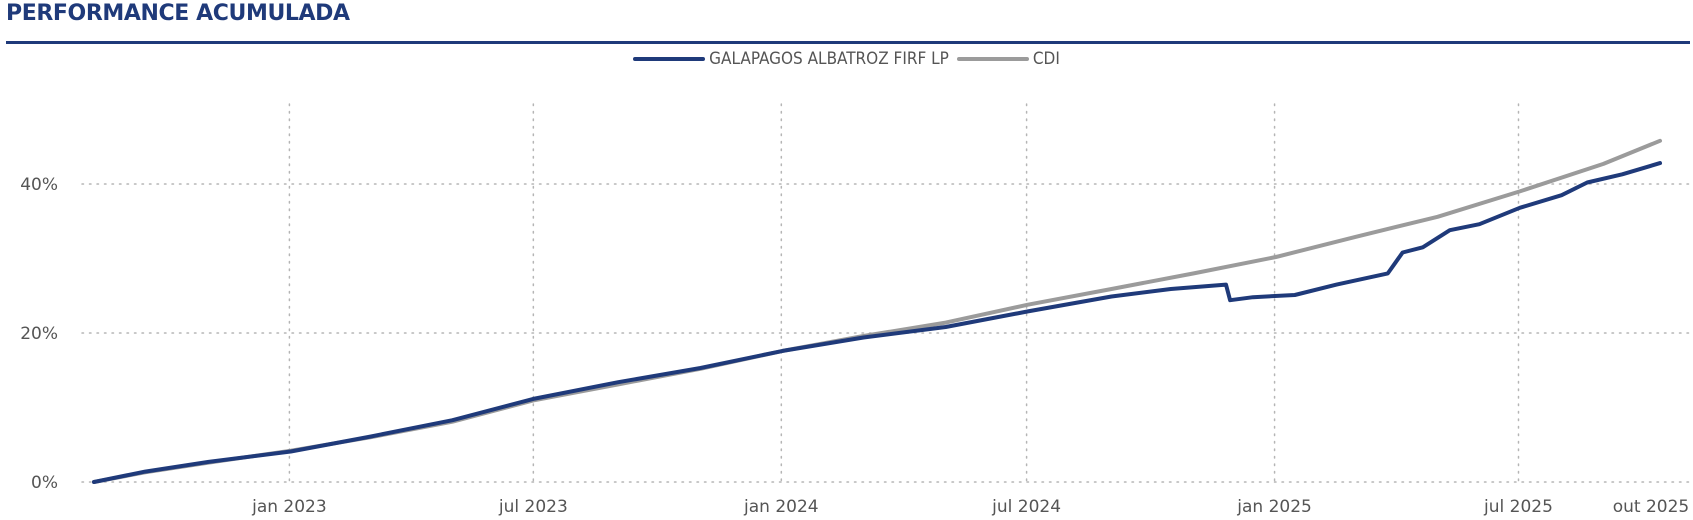 The height and width of the screenshot is (520, 1693). Describe the element at coordinates (848, 42) in the screenshot. I see `title-underline` at that location.